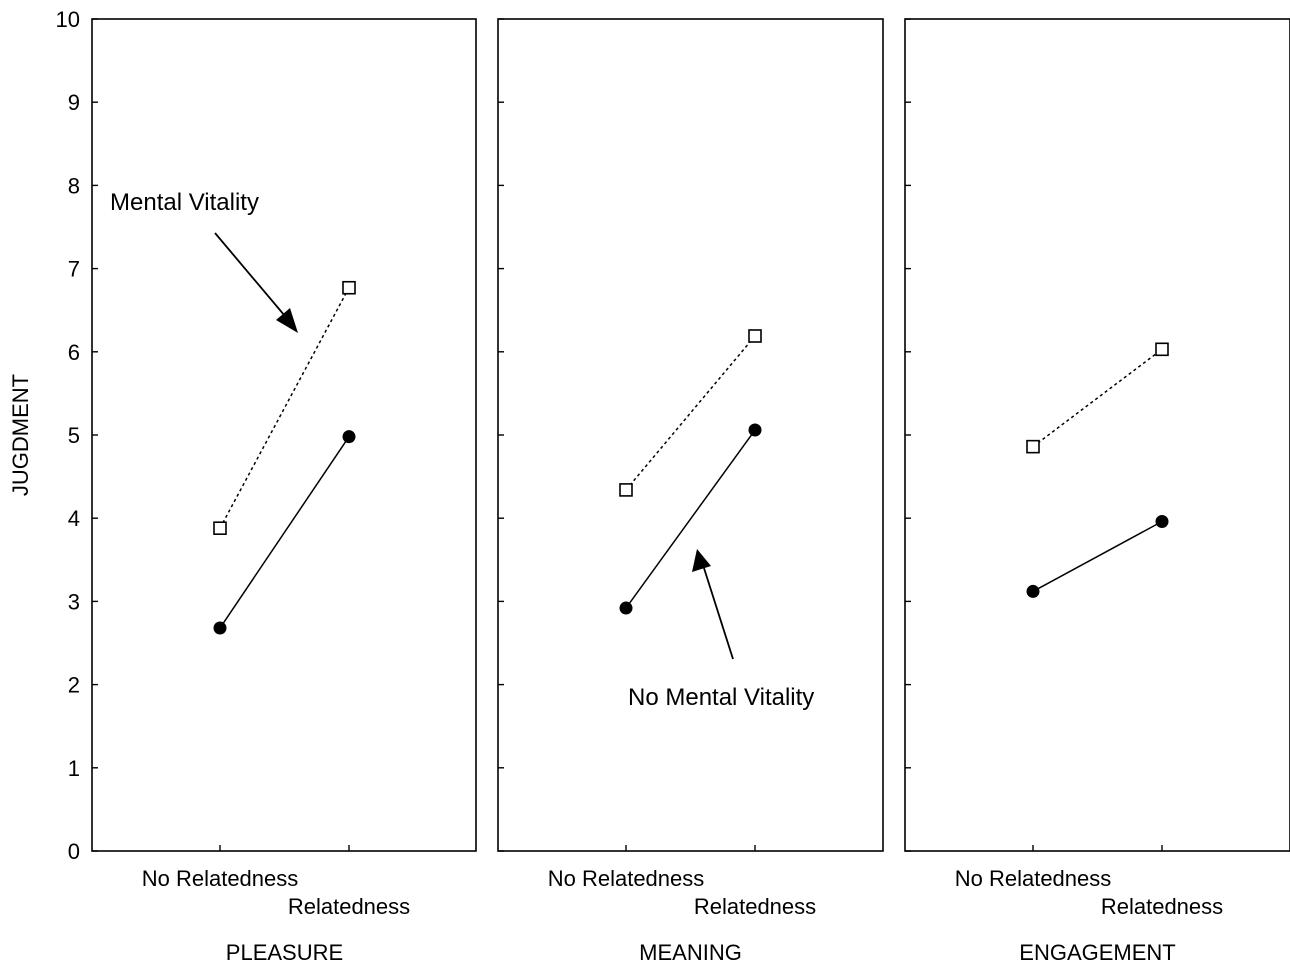 The image size is (1290, 970). What do you see at coordinates (184, 202) in the screenshot?
I see `annotation-mental-vitality: Mental Vitality` at bounding box center [184, 202].